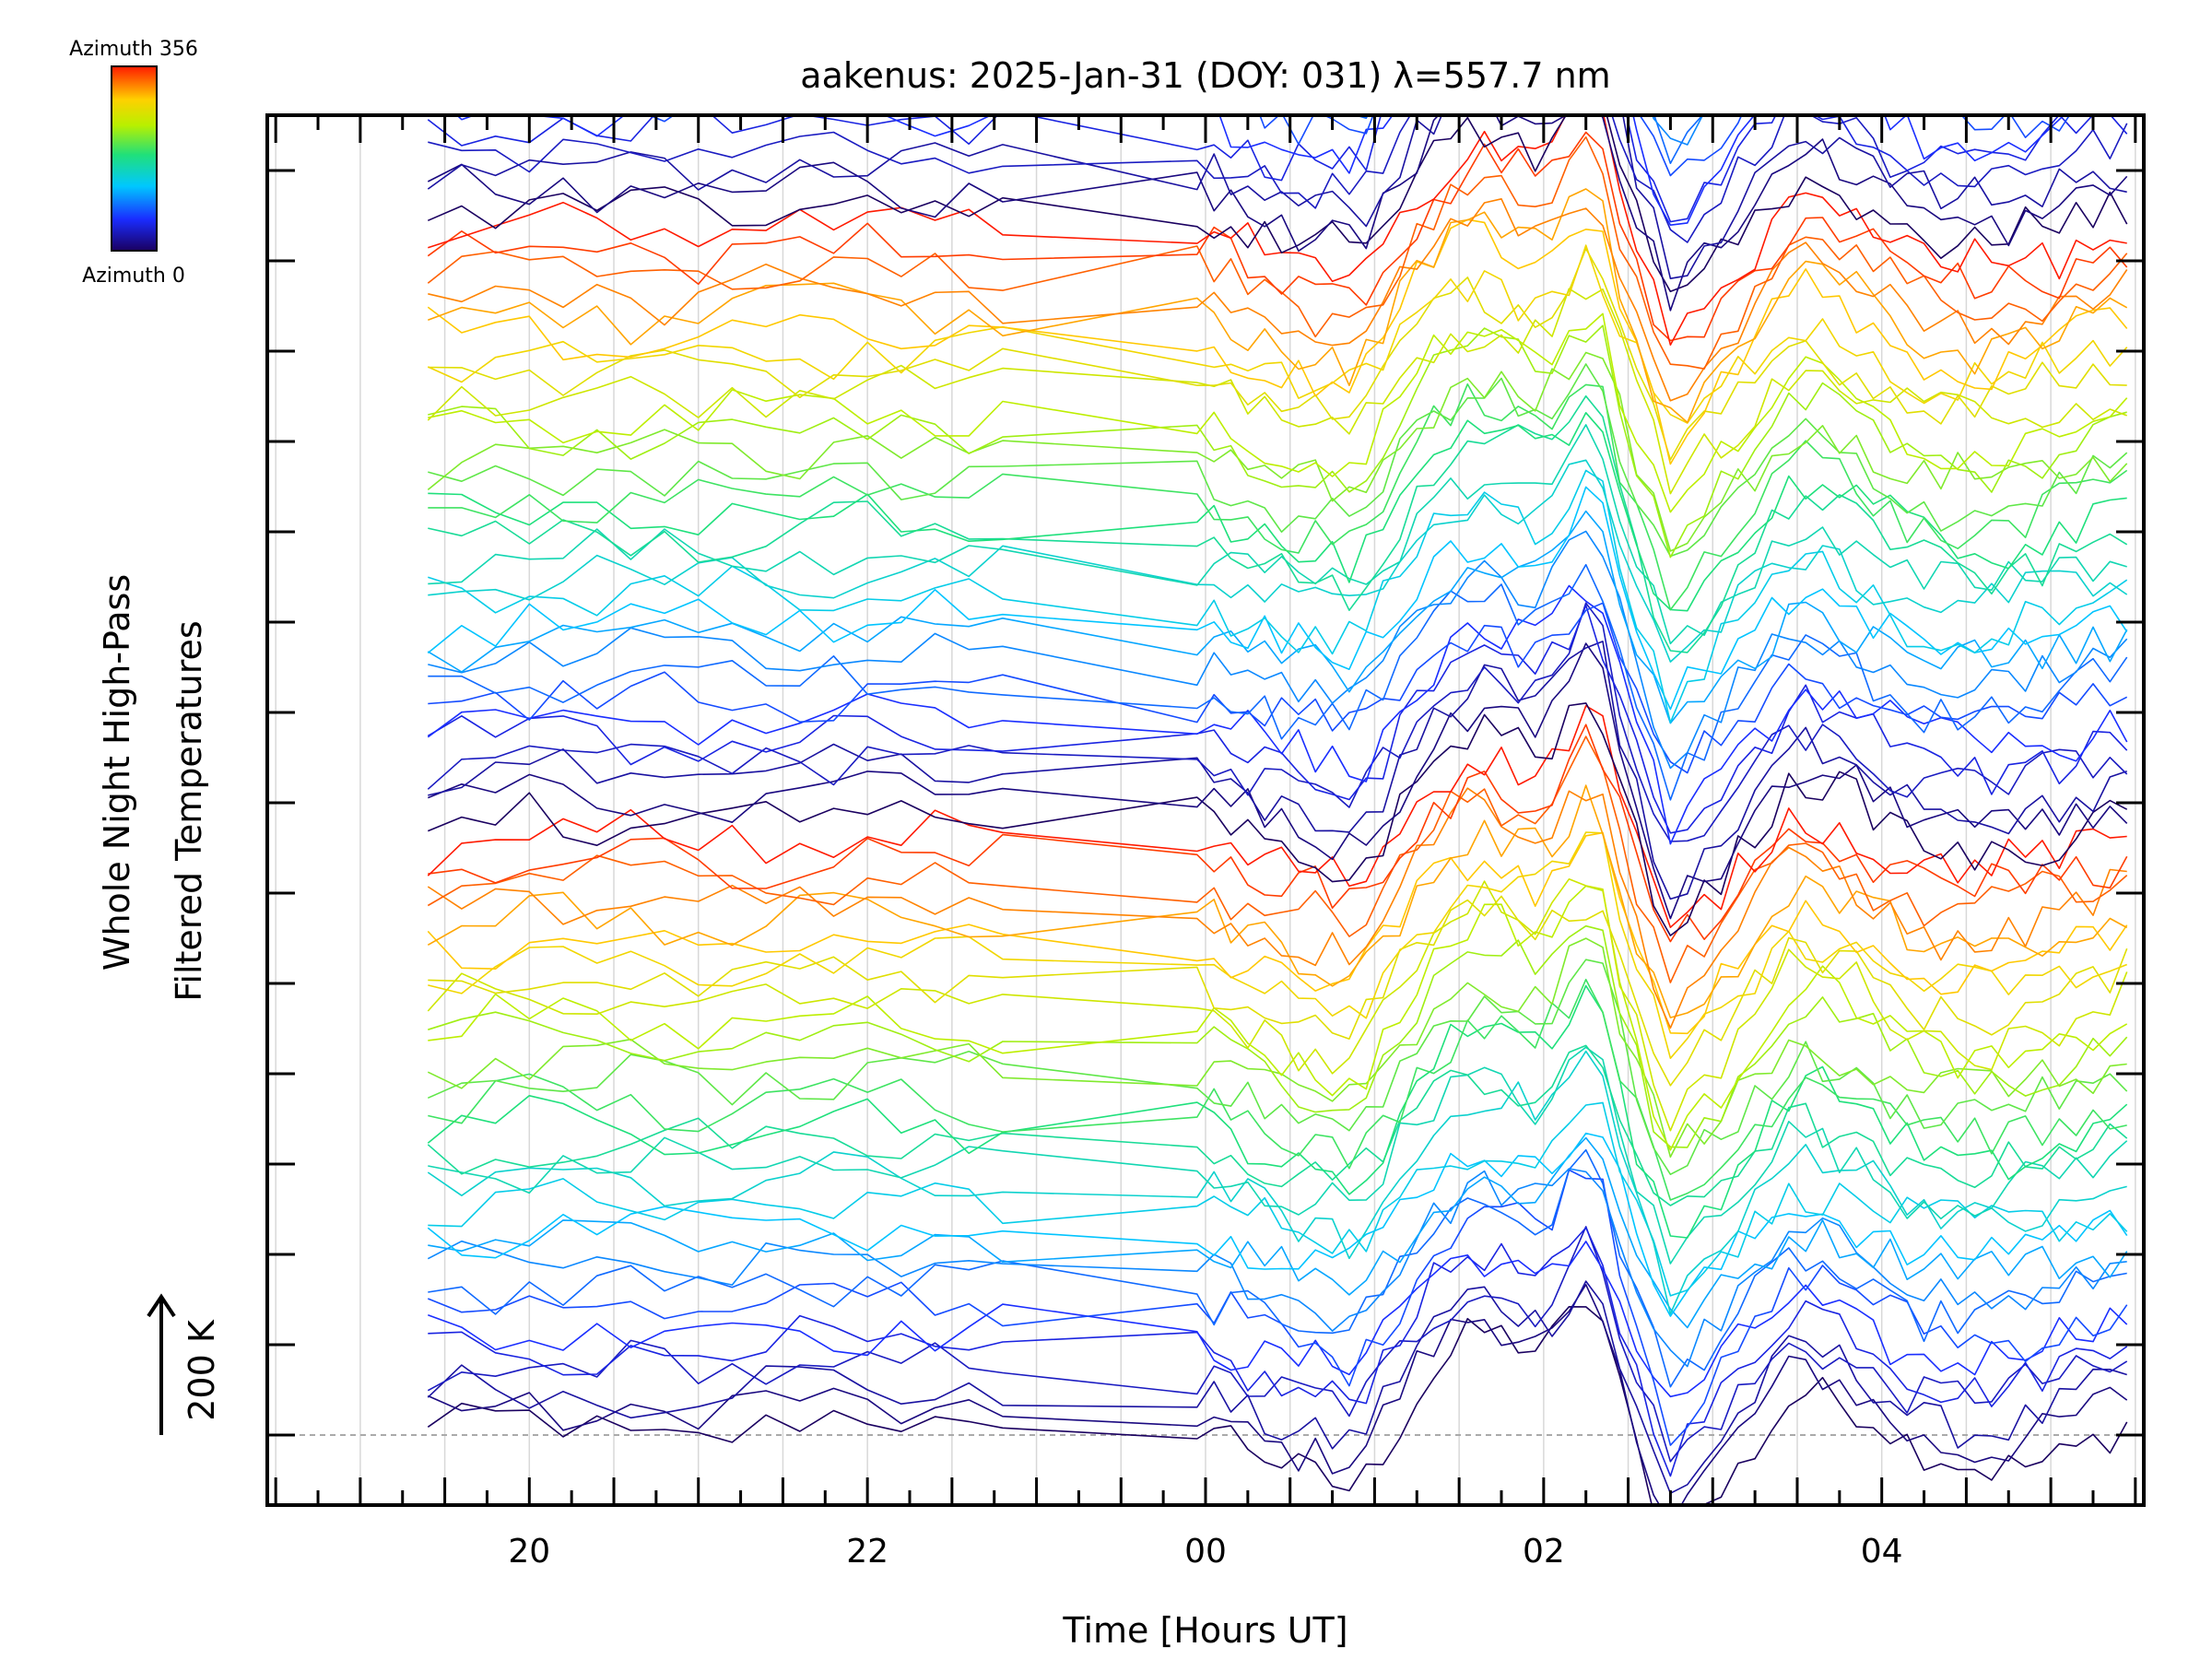 This screenshot has width=2212, height=1659. What do you see at coordinates (202, 1370) in the screenshot?
I see `scale-label: 200 K` at bounding box center [202, 1370].